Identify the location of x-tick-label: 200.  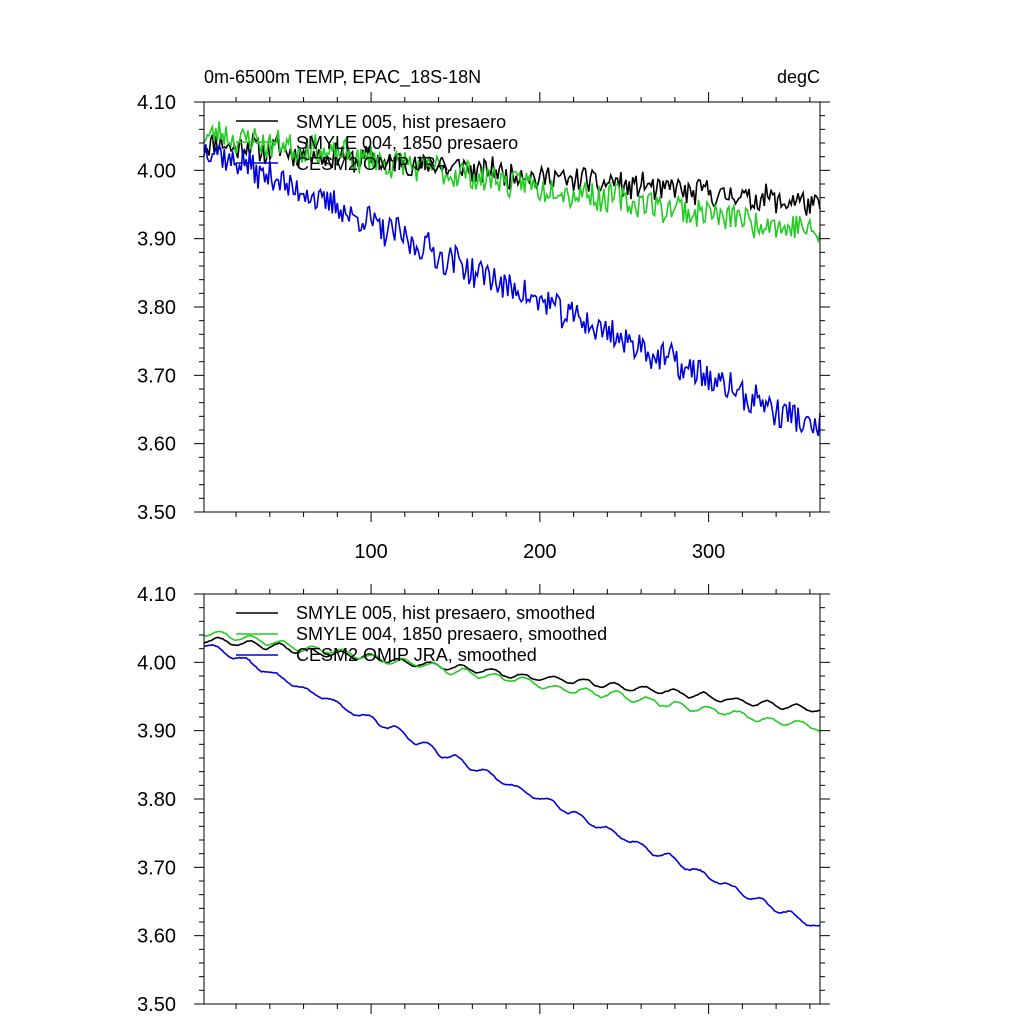
(539, 552).